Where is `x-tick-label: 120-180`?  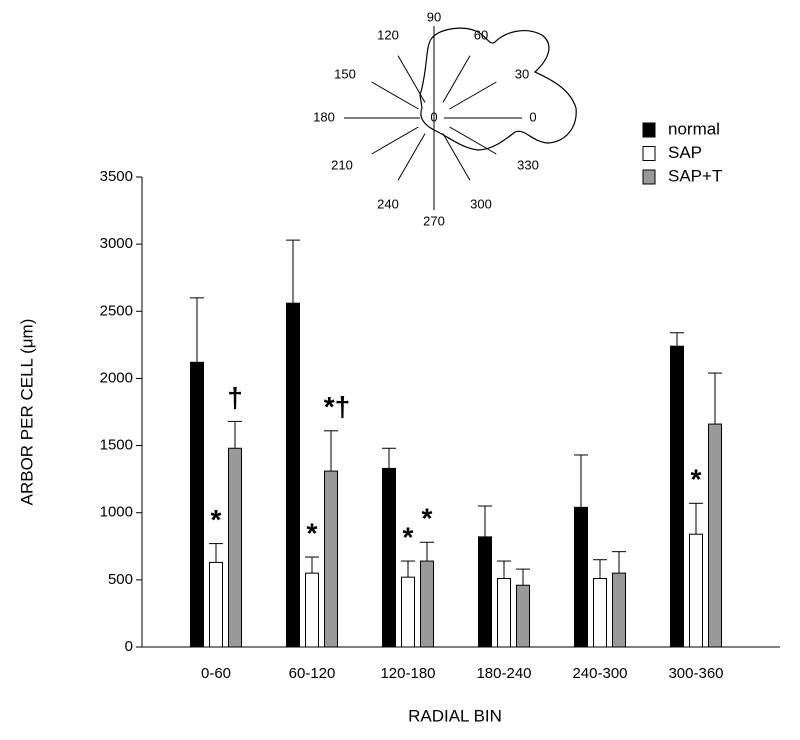 x-tick-label: 120-180 is located at coordinates (407, 673).